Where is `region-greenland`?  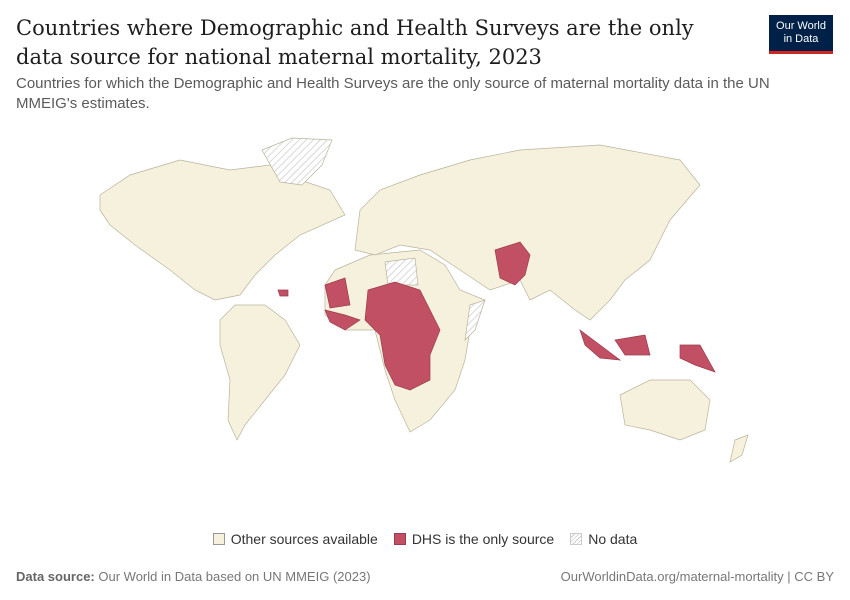 region-greenland is located at coordinates (297, 161).